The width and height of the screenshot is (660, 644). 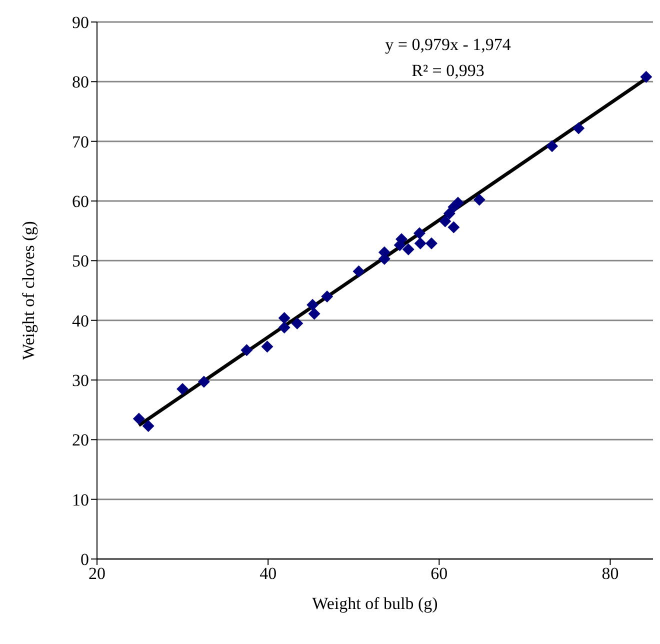 What do you see at coordinates (448, 70) in the screenshot?
I see `annotation: R² = 0,993` at bounding box center [448, 70].